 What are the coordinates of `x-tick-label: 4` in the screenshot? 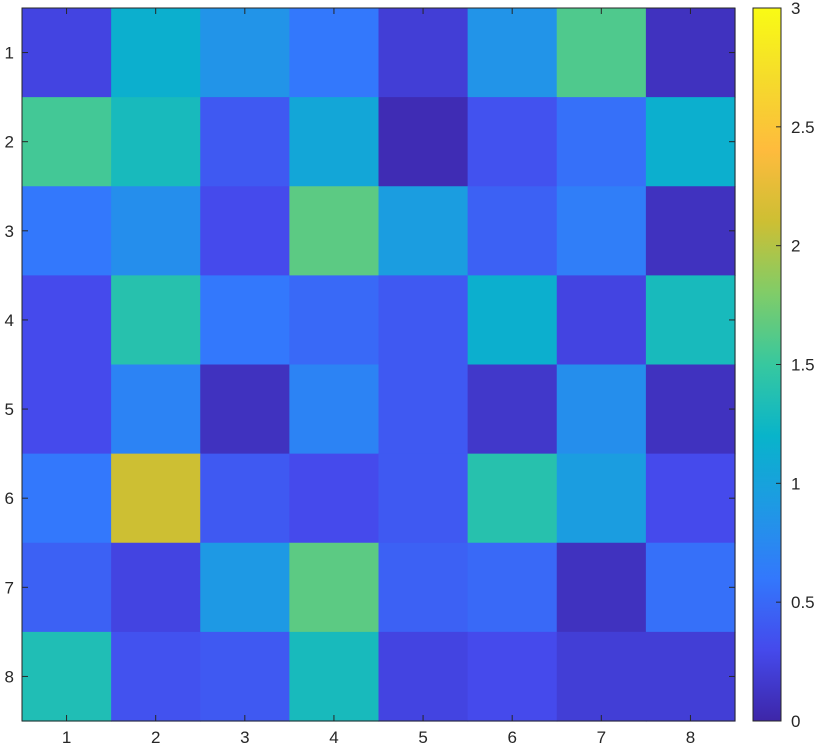 It's located at (333, 737).